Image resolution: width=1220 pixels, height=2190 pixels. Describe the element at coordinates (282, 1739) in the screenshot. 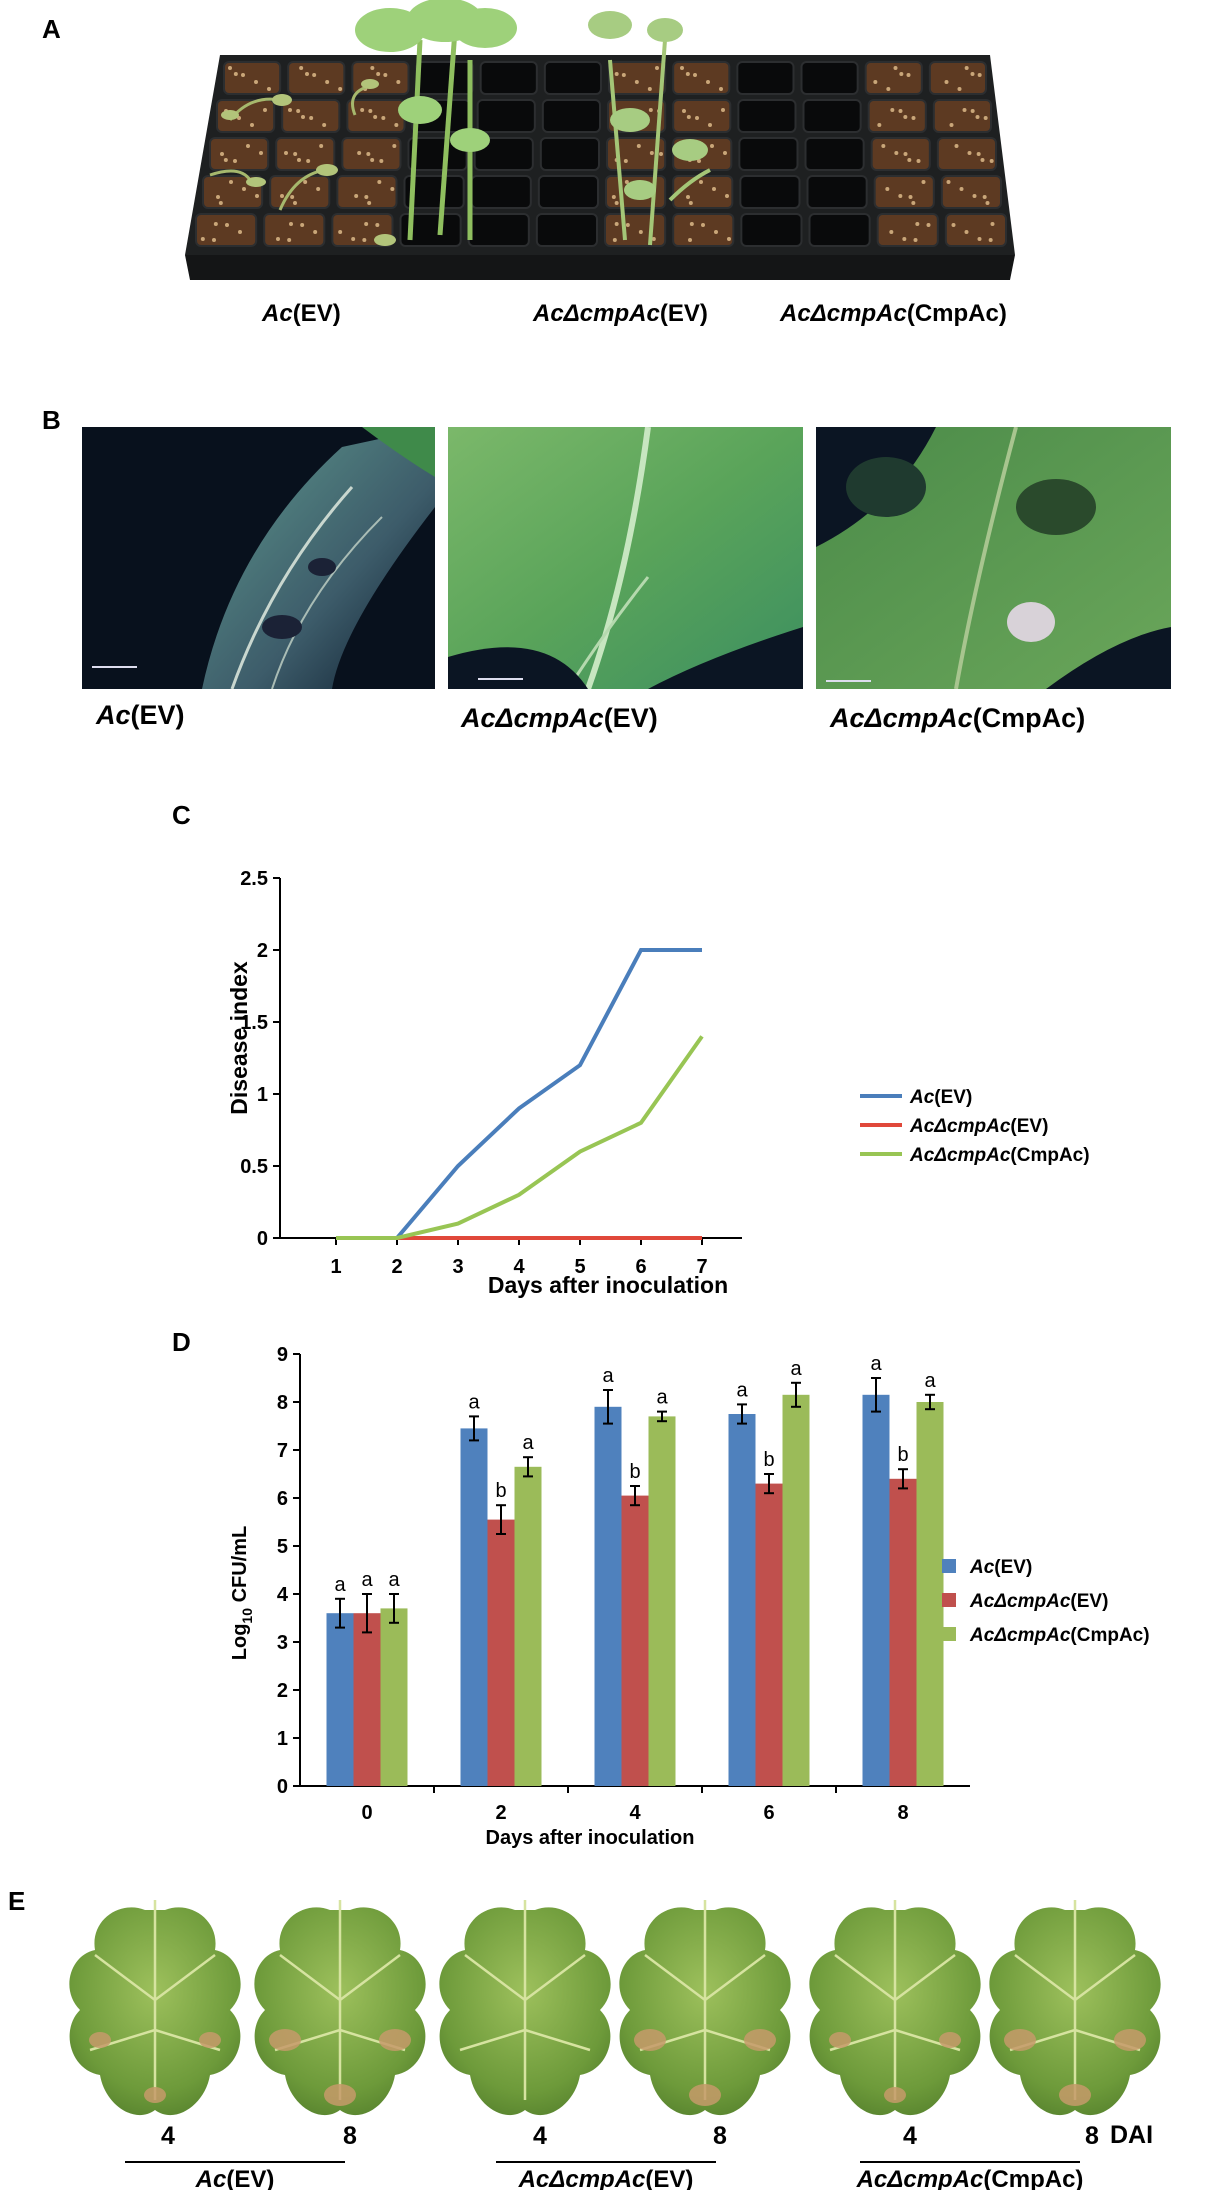

I see `chart-d-y-tick-label: 1` at that location.